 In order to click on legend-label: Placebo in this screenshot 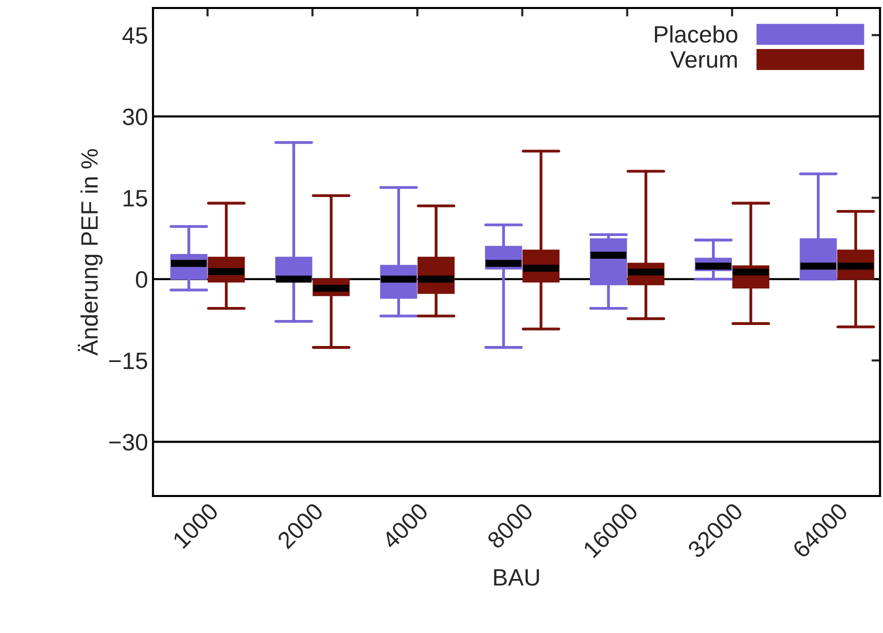, I will do `click(696, 34)`.